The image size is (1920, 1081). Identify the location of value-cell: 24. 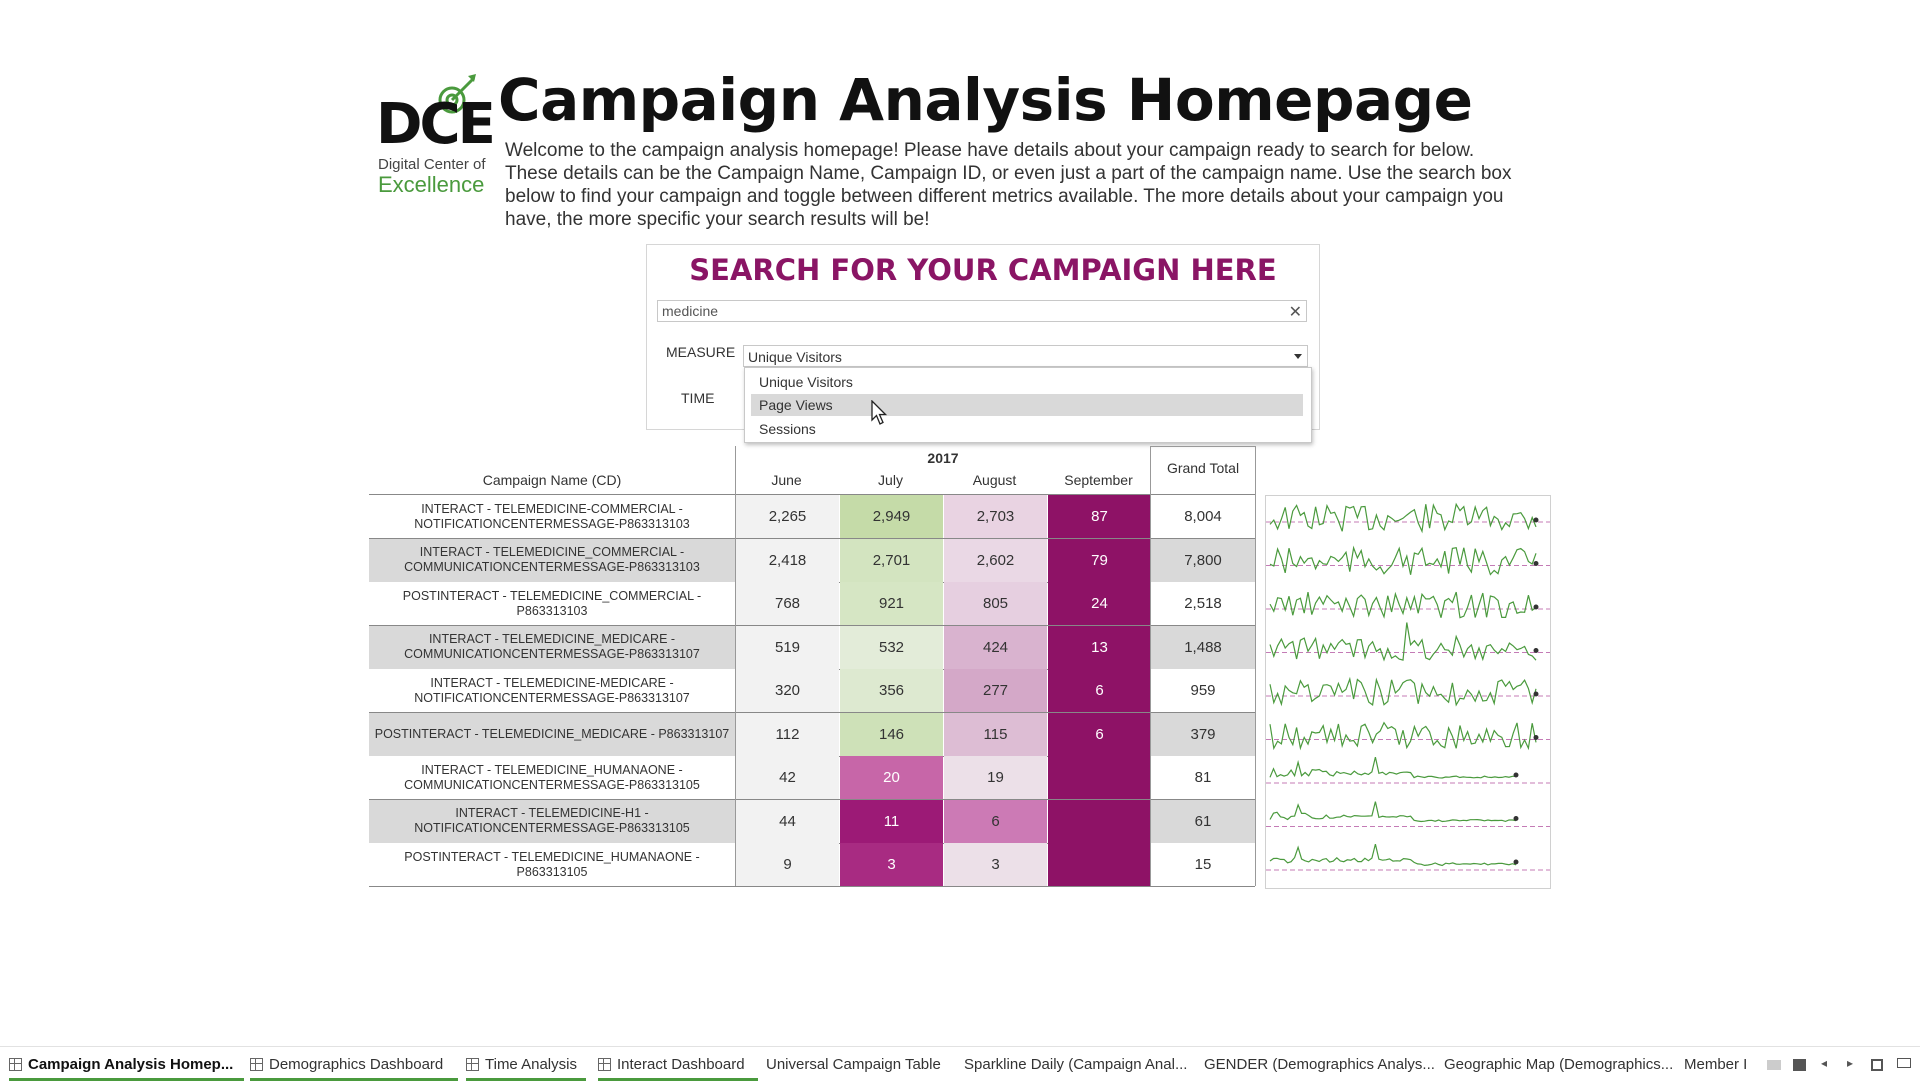
(1099, 603).